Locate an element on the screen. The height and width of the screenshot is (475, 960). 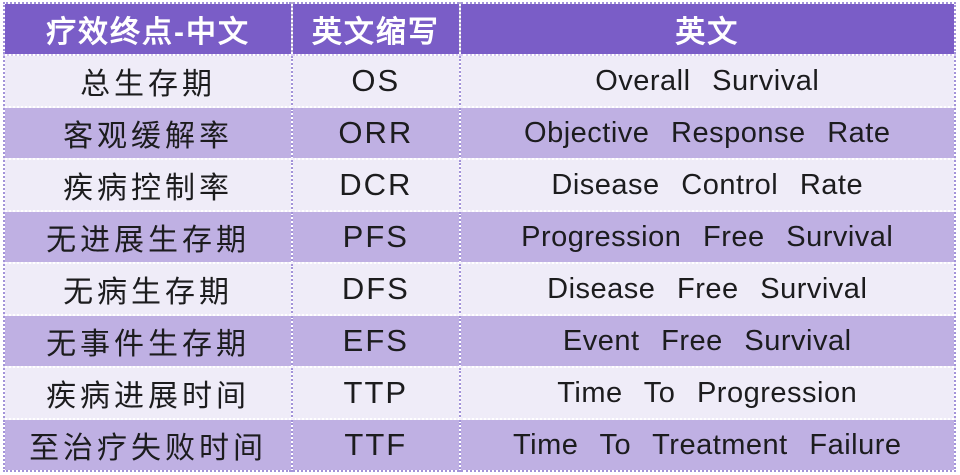
cell-endpoint-cn: 客观缓解率 is located at coordinates (149, 133).